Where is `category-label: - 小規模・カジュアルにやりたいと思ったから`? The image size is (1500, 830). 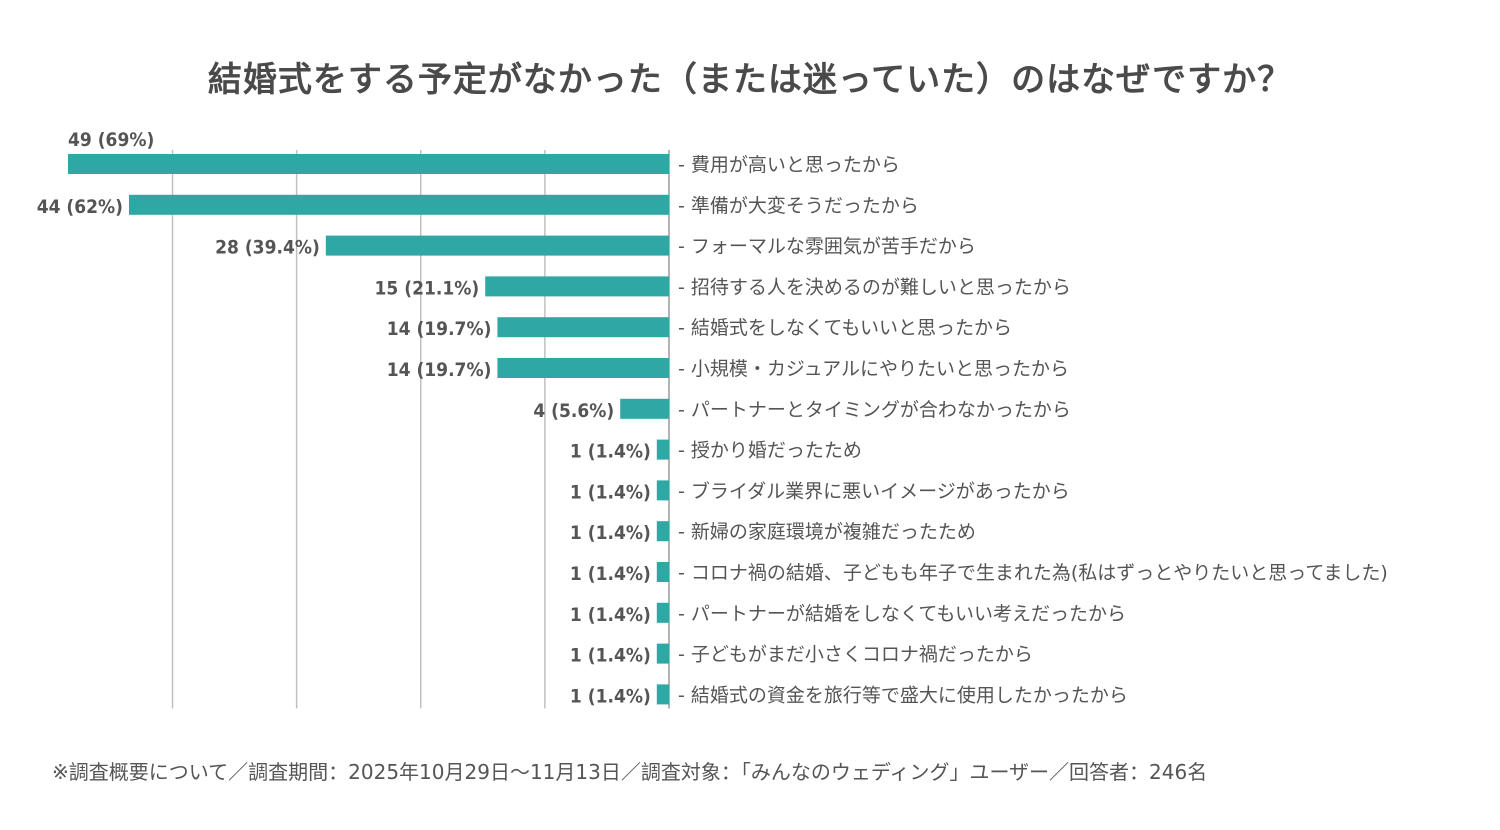 category-label: - 小規模・カジュアルにやりたいと思ったから is located at coordinates (873, 369).